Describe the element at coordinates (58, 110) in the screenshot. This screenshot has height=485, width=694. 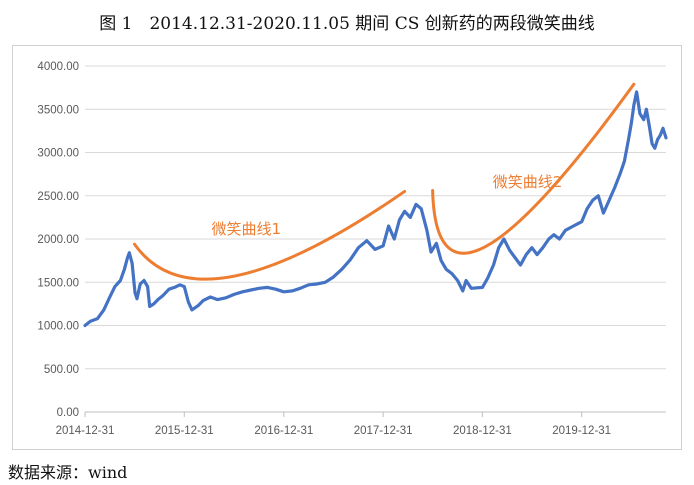
I see `y-tick-label: 3500.00` at that location.